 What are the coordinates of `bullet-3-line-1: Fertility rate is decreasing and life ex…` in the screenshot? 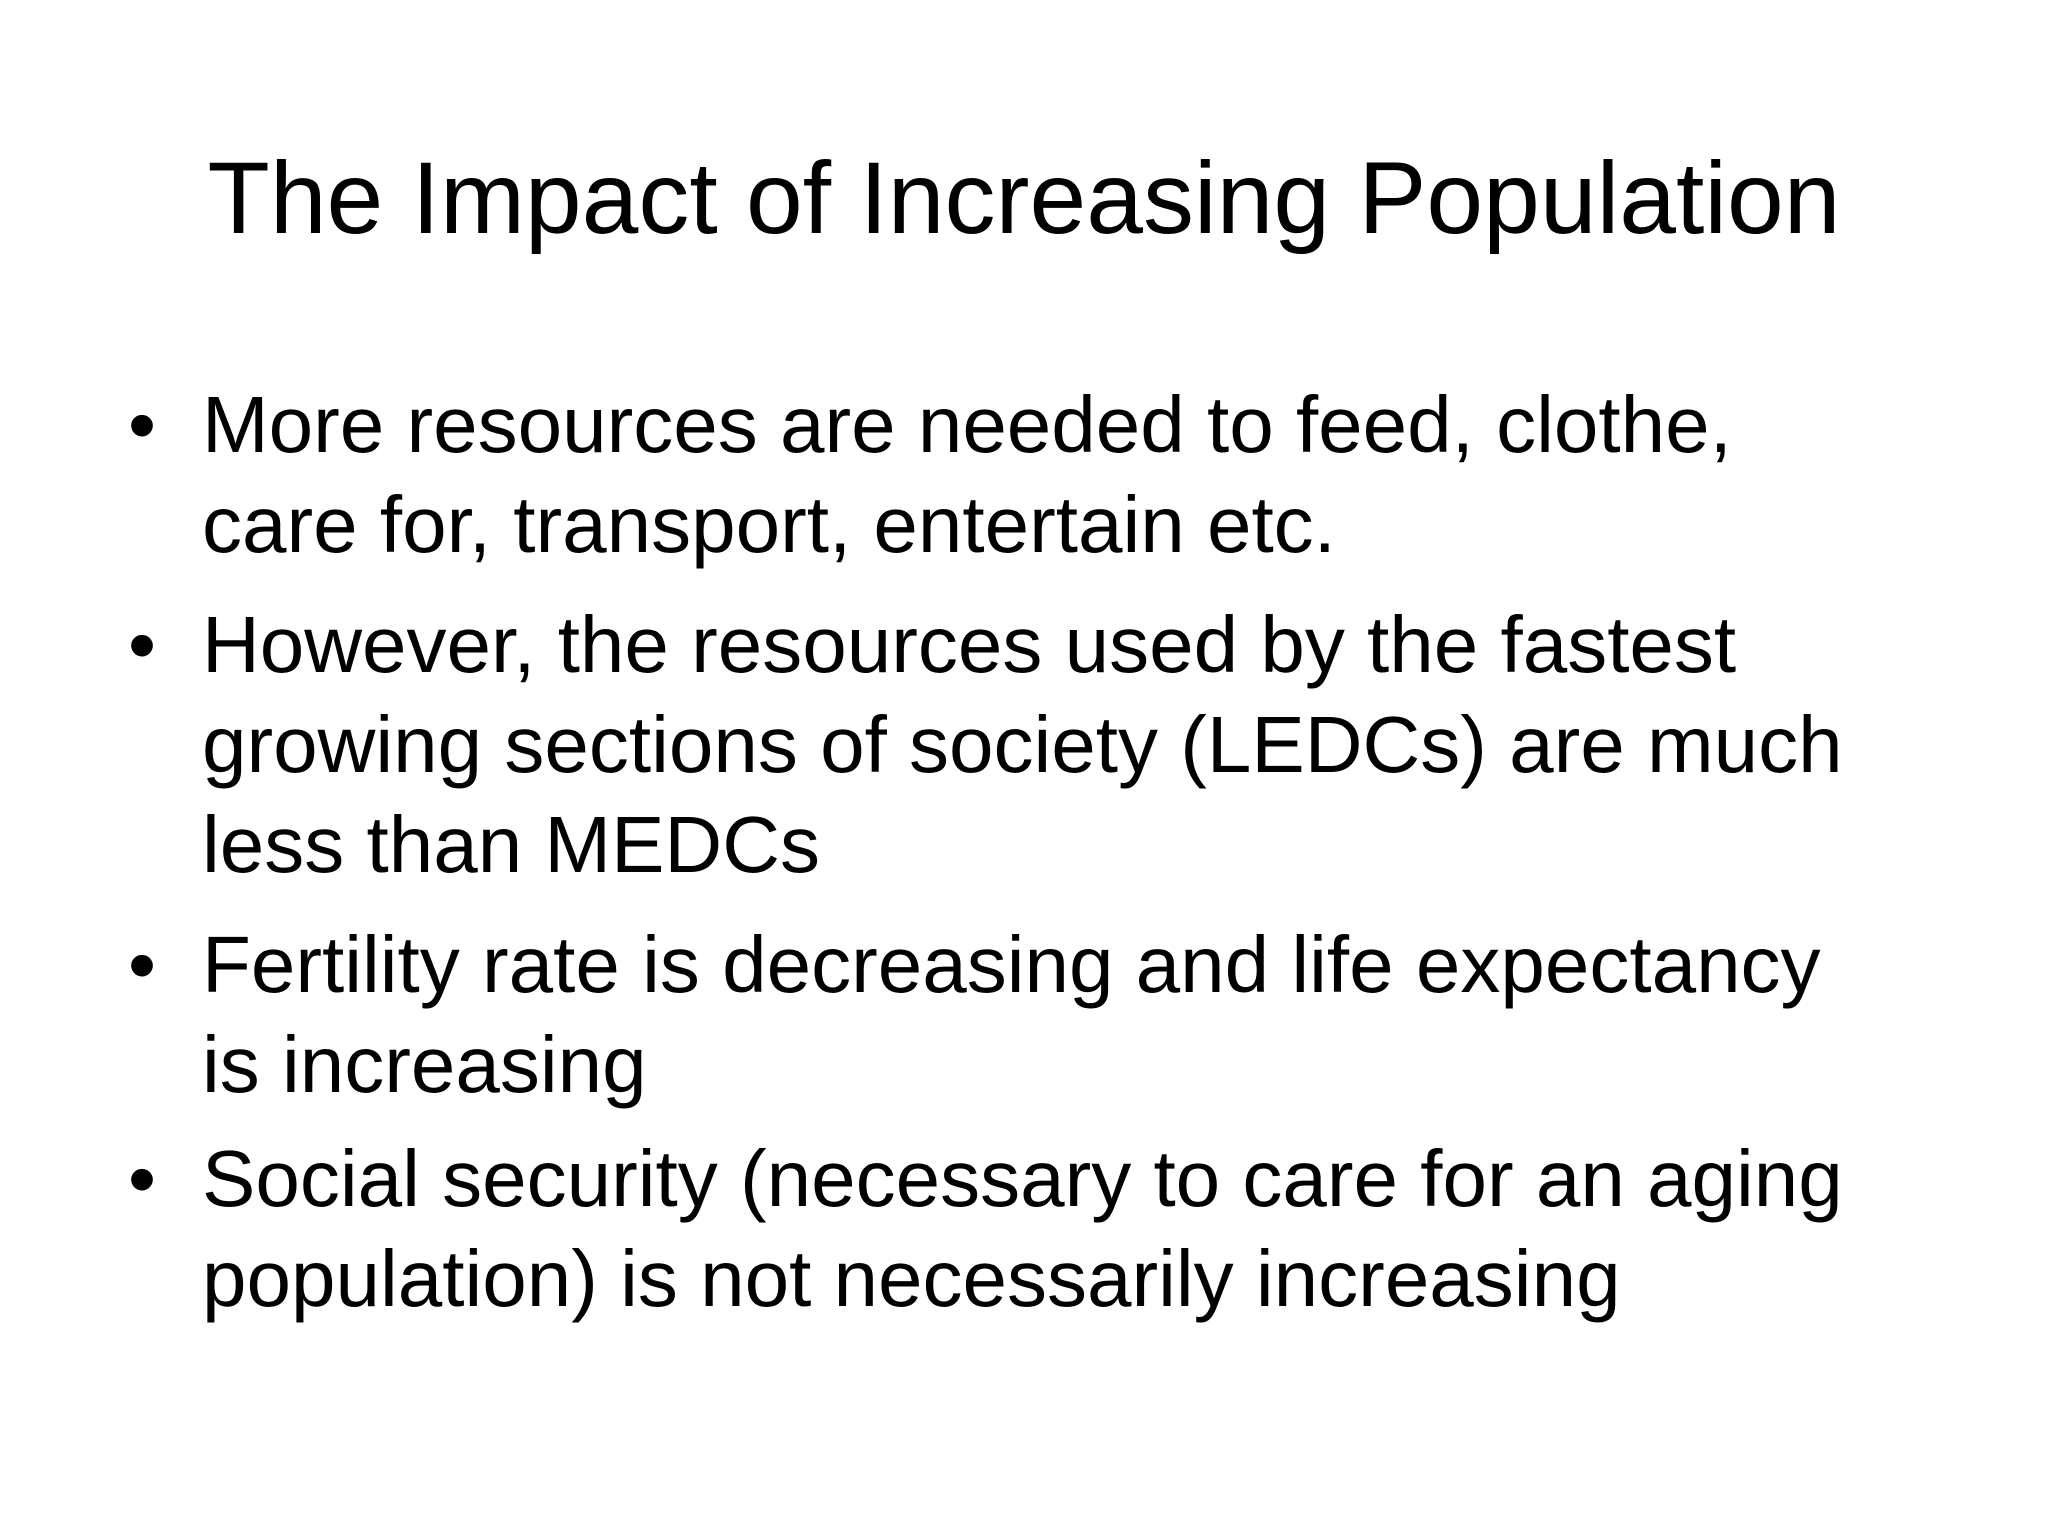 It's located at (1011, 964).